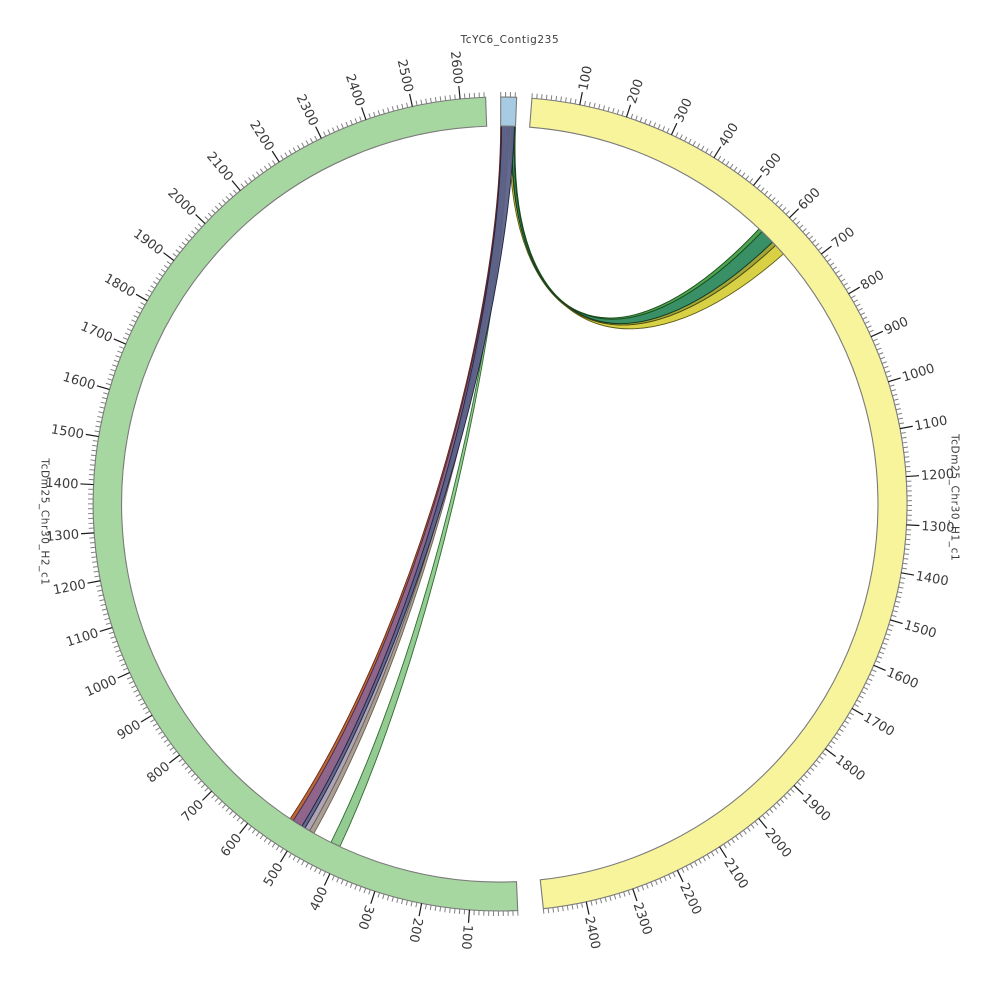 This screenshot has height=1000, width=1000. What do you see at coordinates (919, 373) in the screenshot?
I see `tick-label-h1-1000: 1000` at bounding box center [919, 373].